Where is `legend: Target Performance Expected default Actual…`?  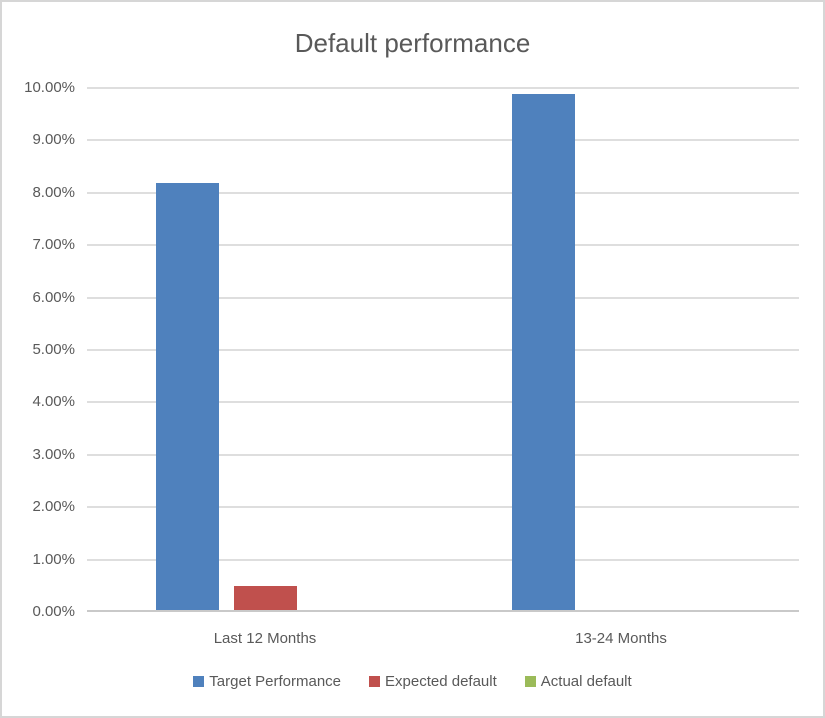 legend: Target Performance Expected default Actual… is located at coordinates (412, 681).